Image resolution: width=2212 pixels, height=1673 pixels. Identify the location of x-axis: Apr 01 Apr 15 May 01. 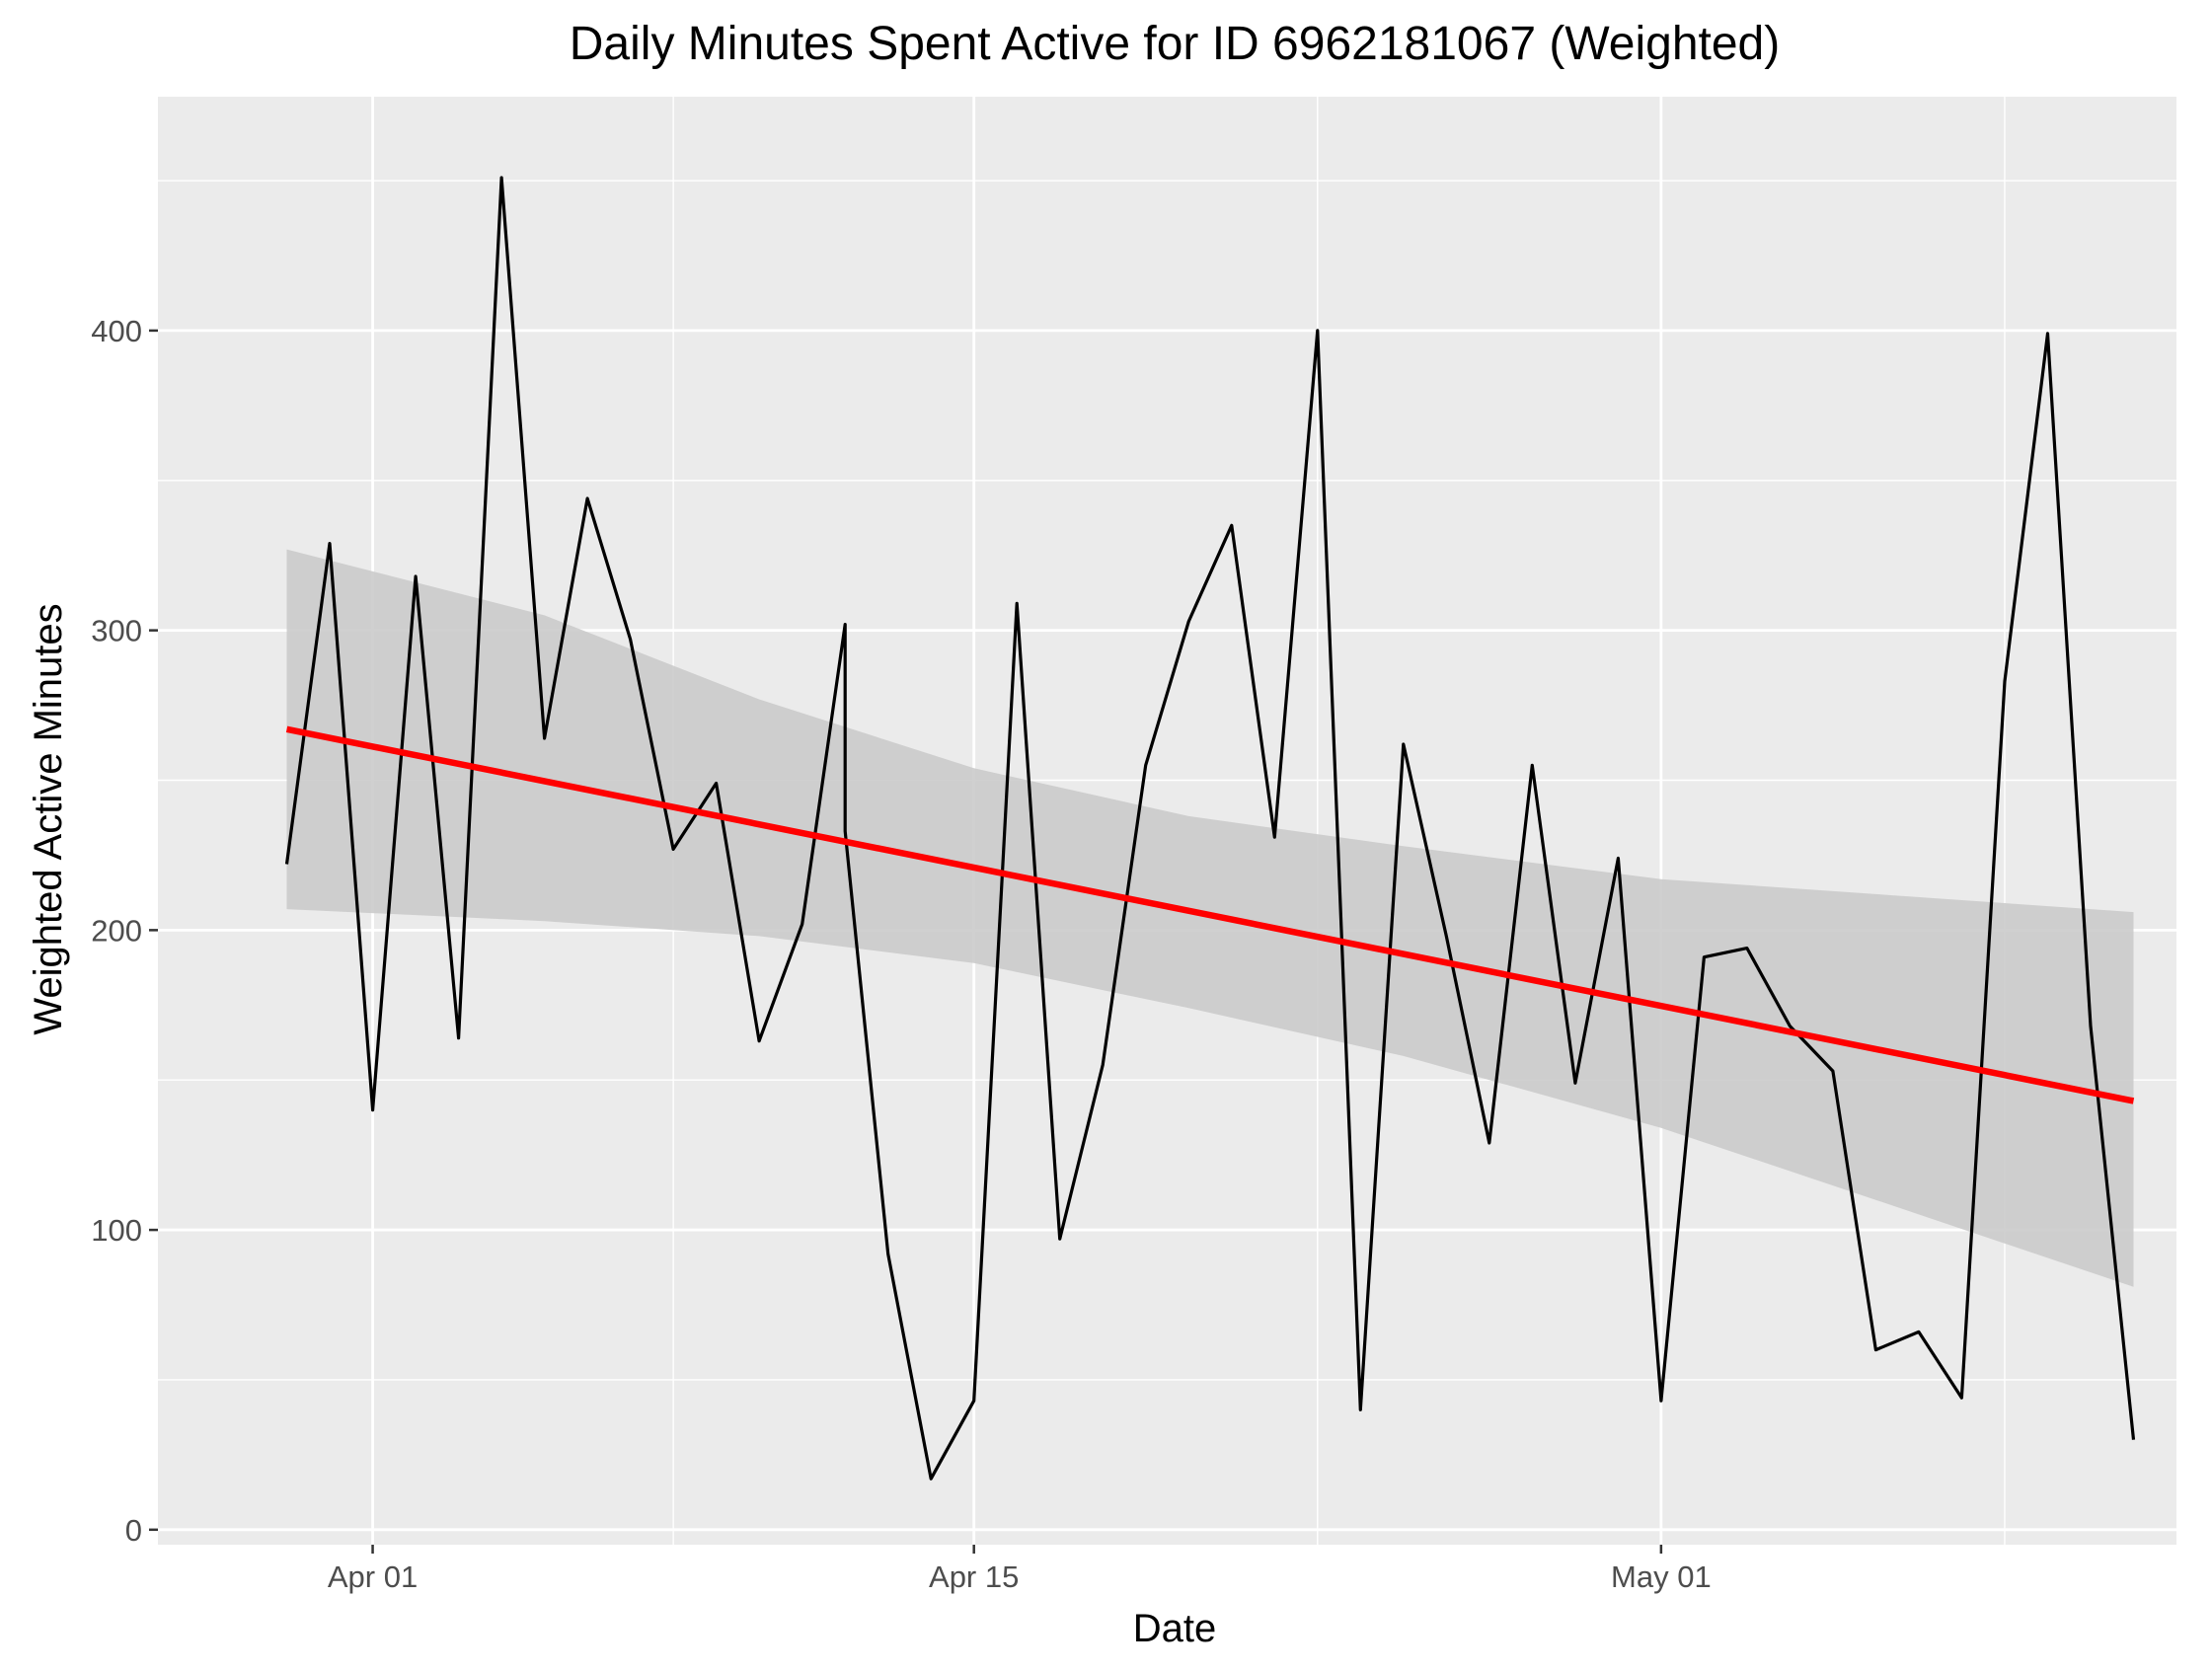
(1020, 1569).